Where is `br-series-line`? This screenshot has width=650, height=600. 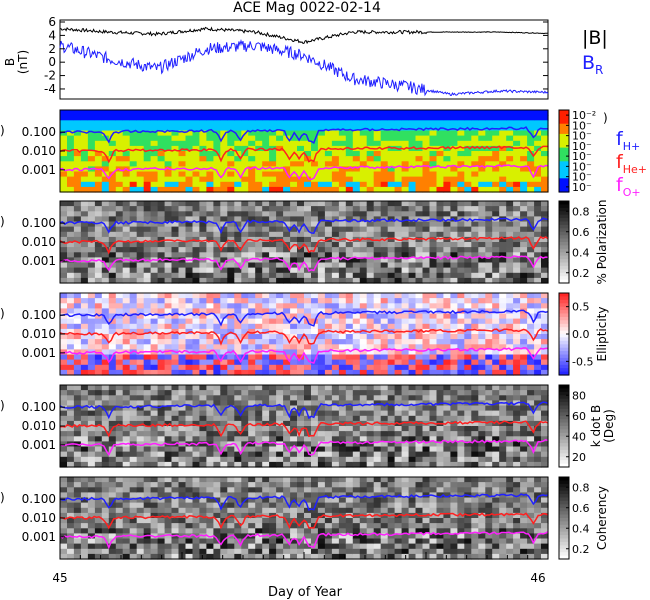
br-series-line is located at coordinates (304, 67).